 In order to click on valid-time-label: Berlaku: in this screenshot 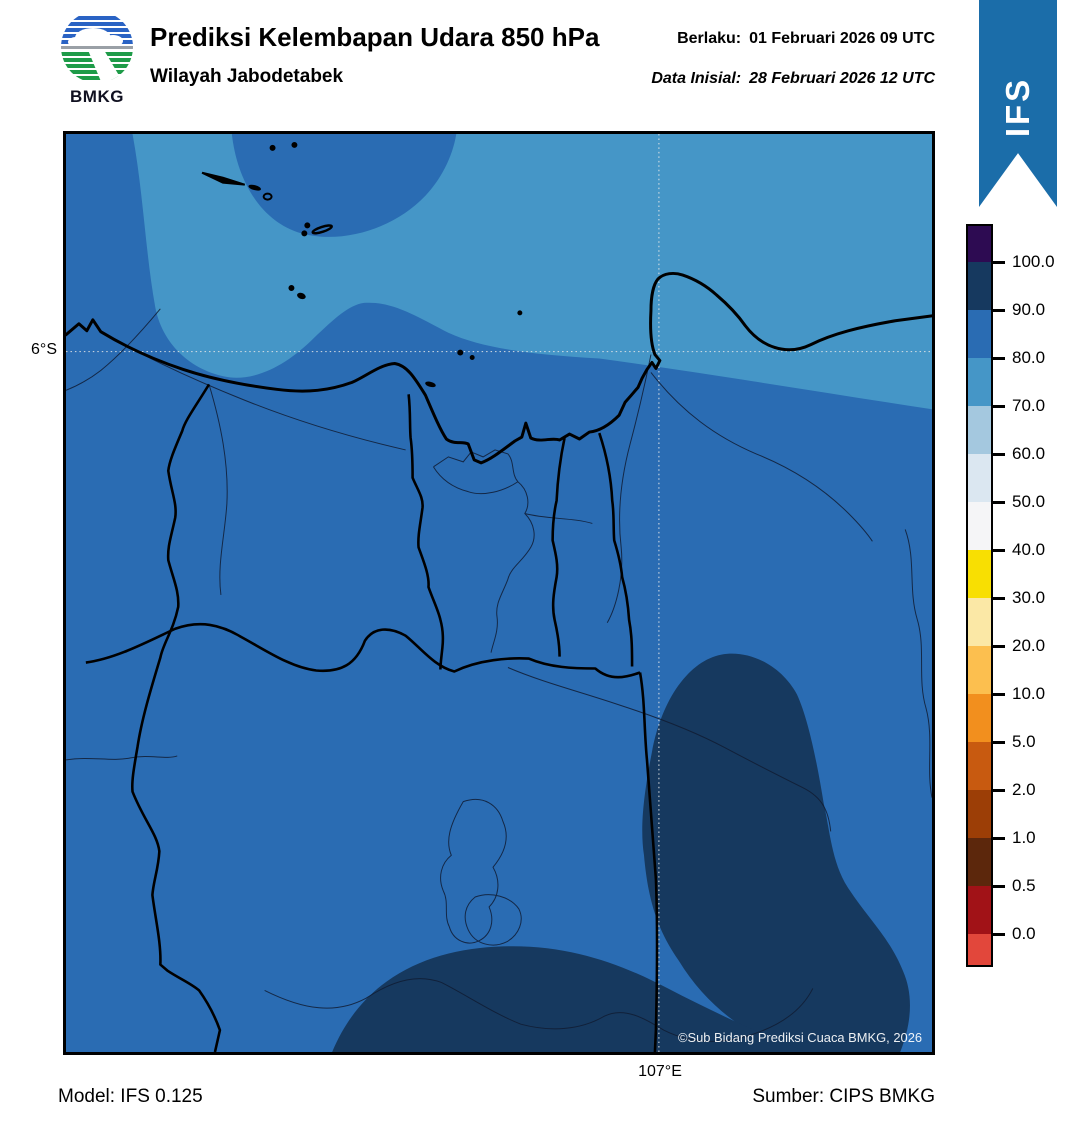, I will do `click(709, 38)`.